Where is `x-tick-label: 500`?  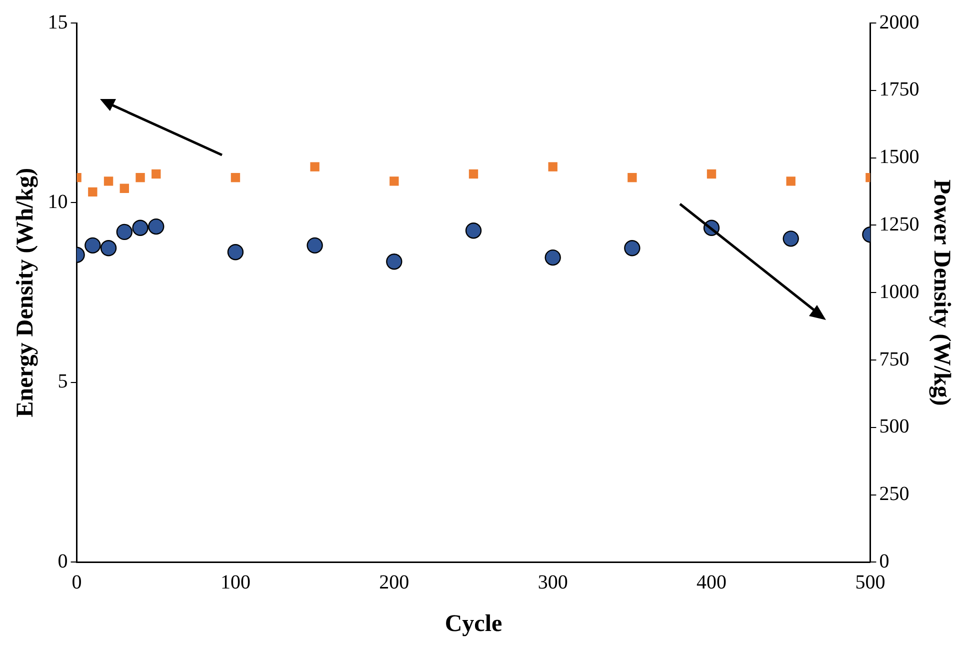
x-tick-label: 500 is located at coordinates (870, 582).